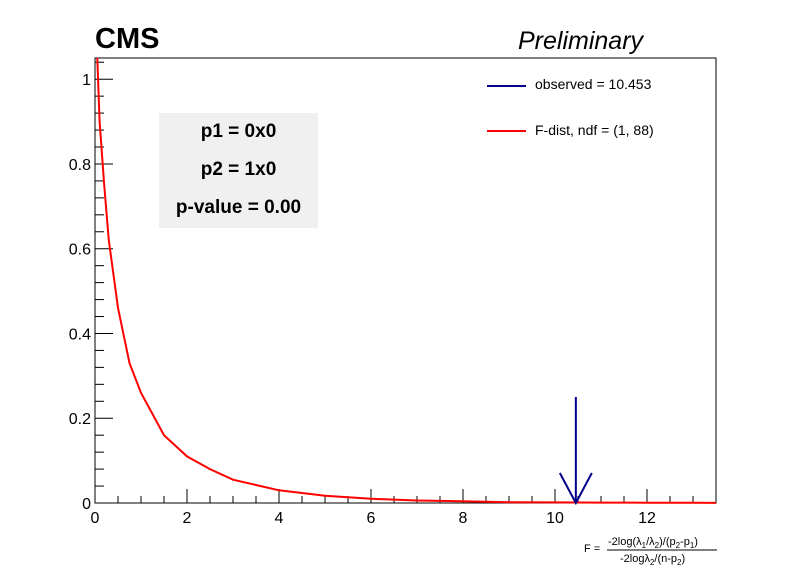 The image size is (796, 572). What do you see at coordinates (555, 518) in the screenshot?
I see `x-tick-label: 10` at bounding box center [555, 518].